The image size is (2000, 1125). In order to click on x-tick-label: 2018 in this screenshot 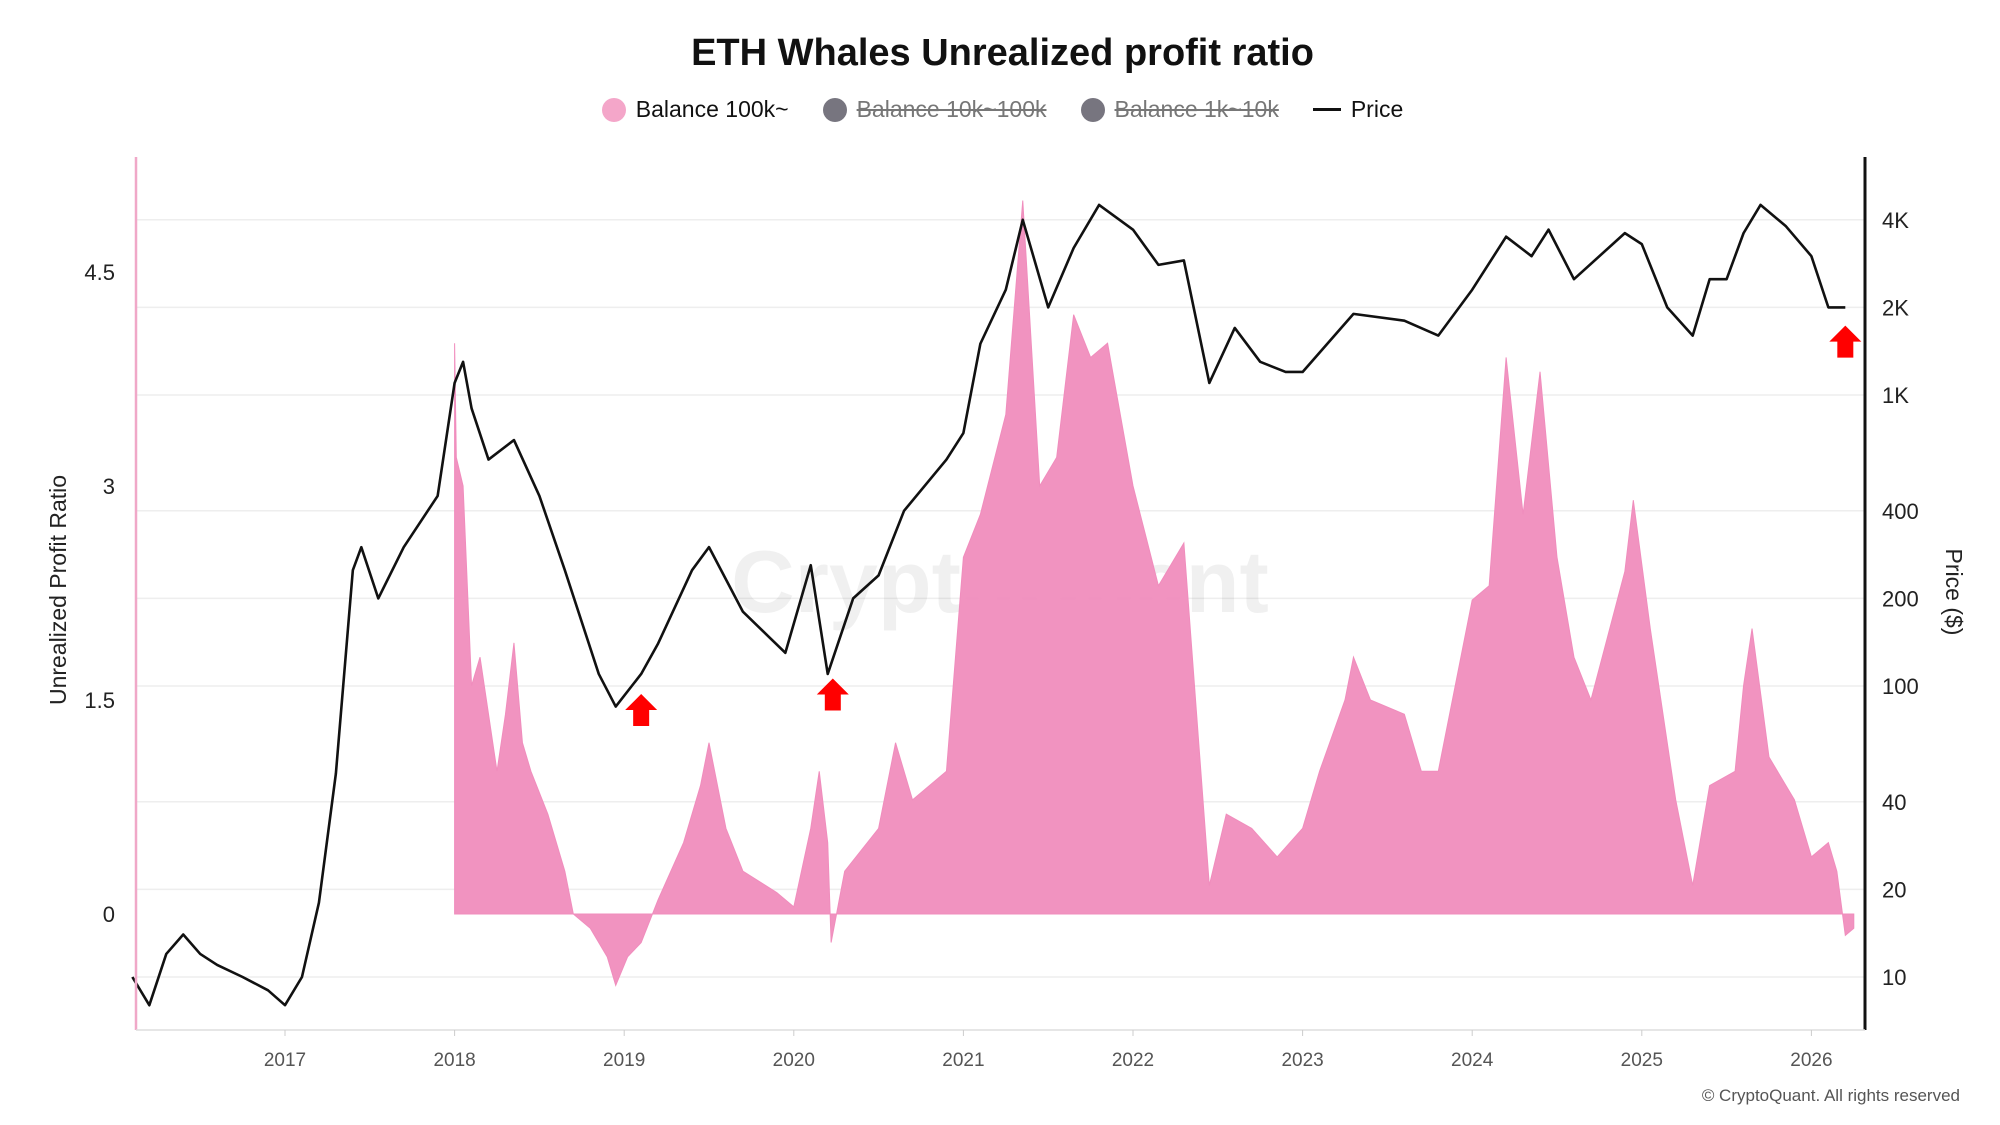, I will do `click(454, 1060)`.